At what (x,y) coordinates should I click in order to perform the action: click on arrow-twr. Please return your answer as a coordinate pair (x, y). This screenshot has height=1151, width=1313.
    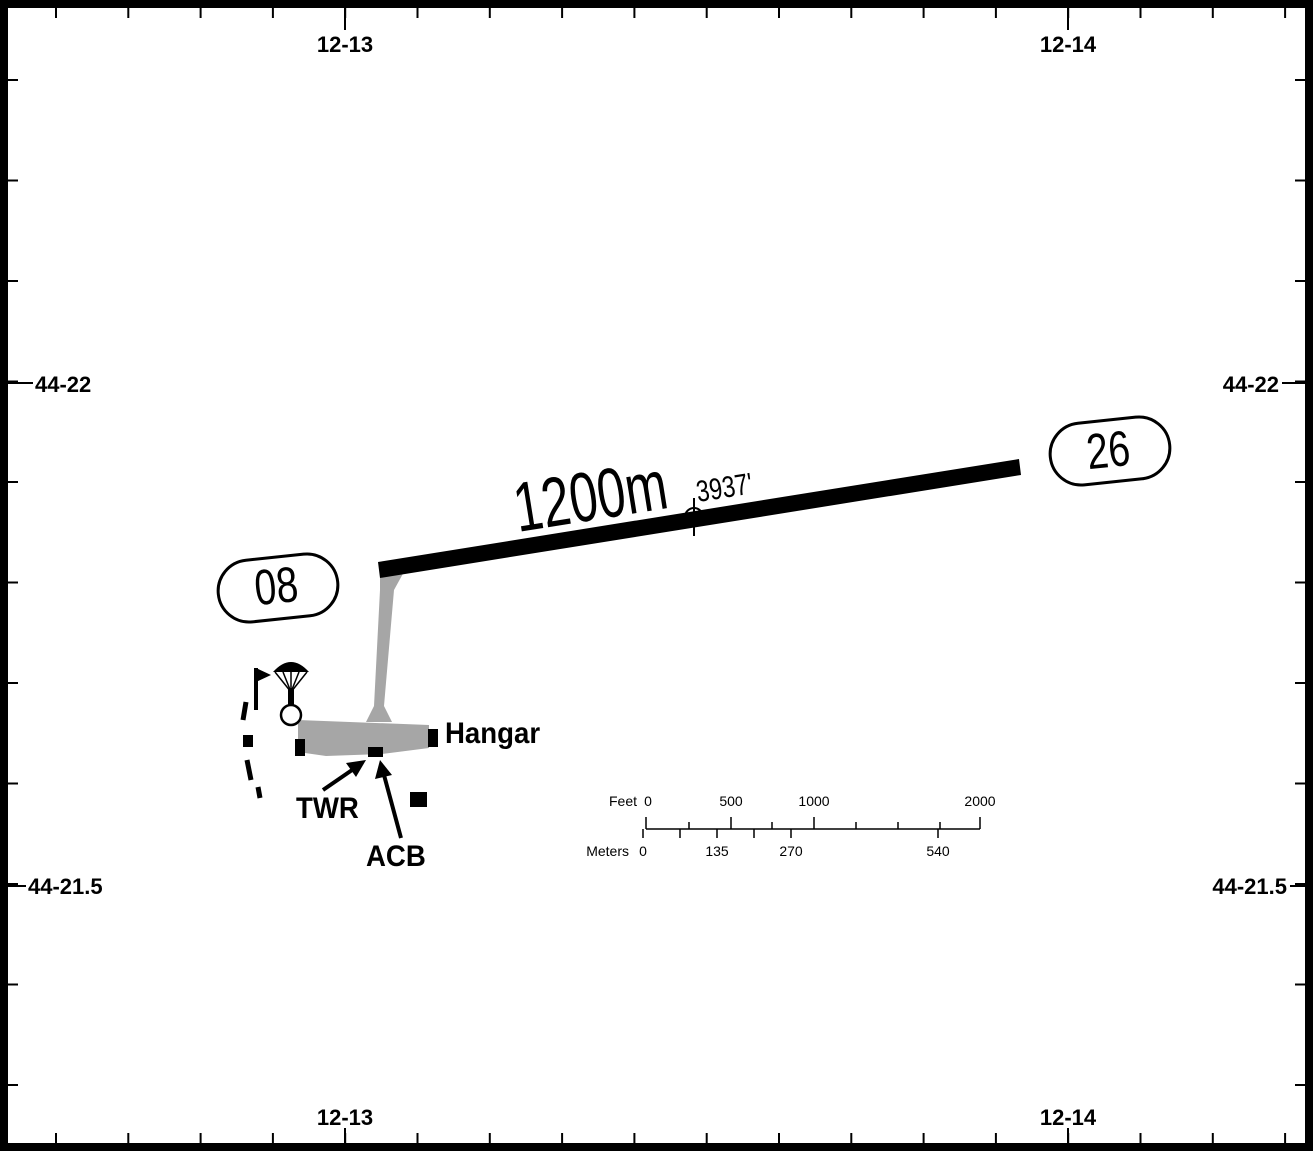
    Looking at the image, I should click on (339, 779).